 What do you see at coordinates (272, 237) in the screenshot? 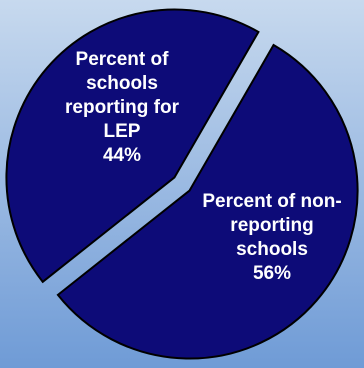
I see `slice-label-non-reporting: Percent of non- reporting schools 56%` at bounding box center [272, 237].